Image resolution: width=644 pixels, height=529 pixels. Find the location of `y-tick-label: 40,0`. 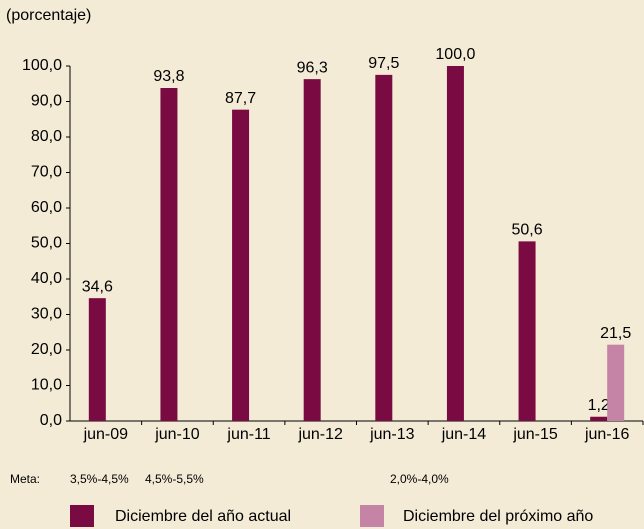

y-tick-label: 40,0 is located at coordinates (46, 278).